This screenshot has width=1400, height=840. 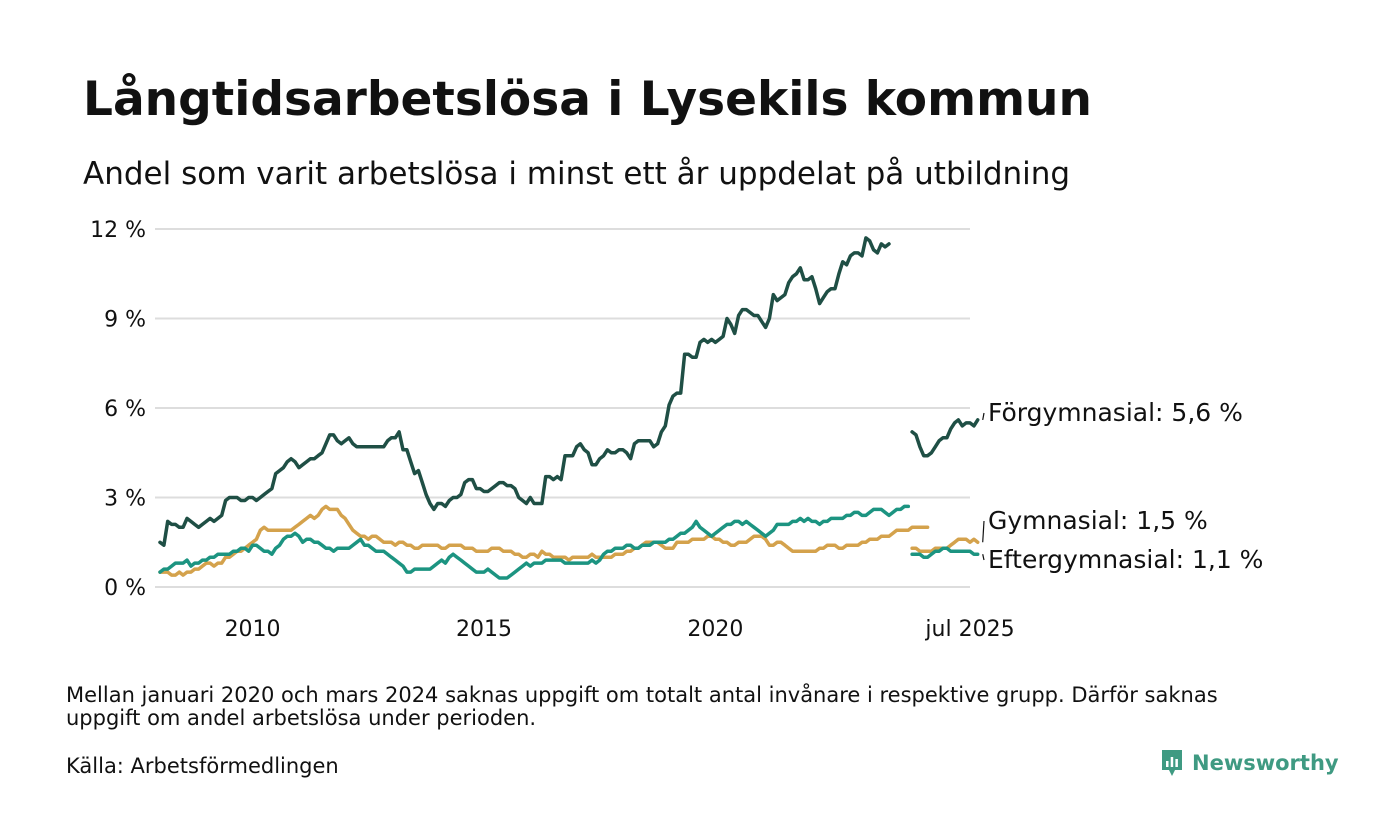 I want to click on series-line-gymnasial, so click(x=544, y=540).